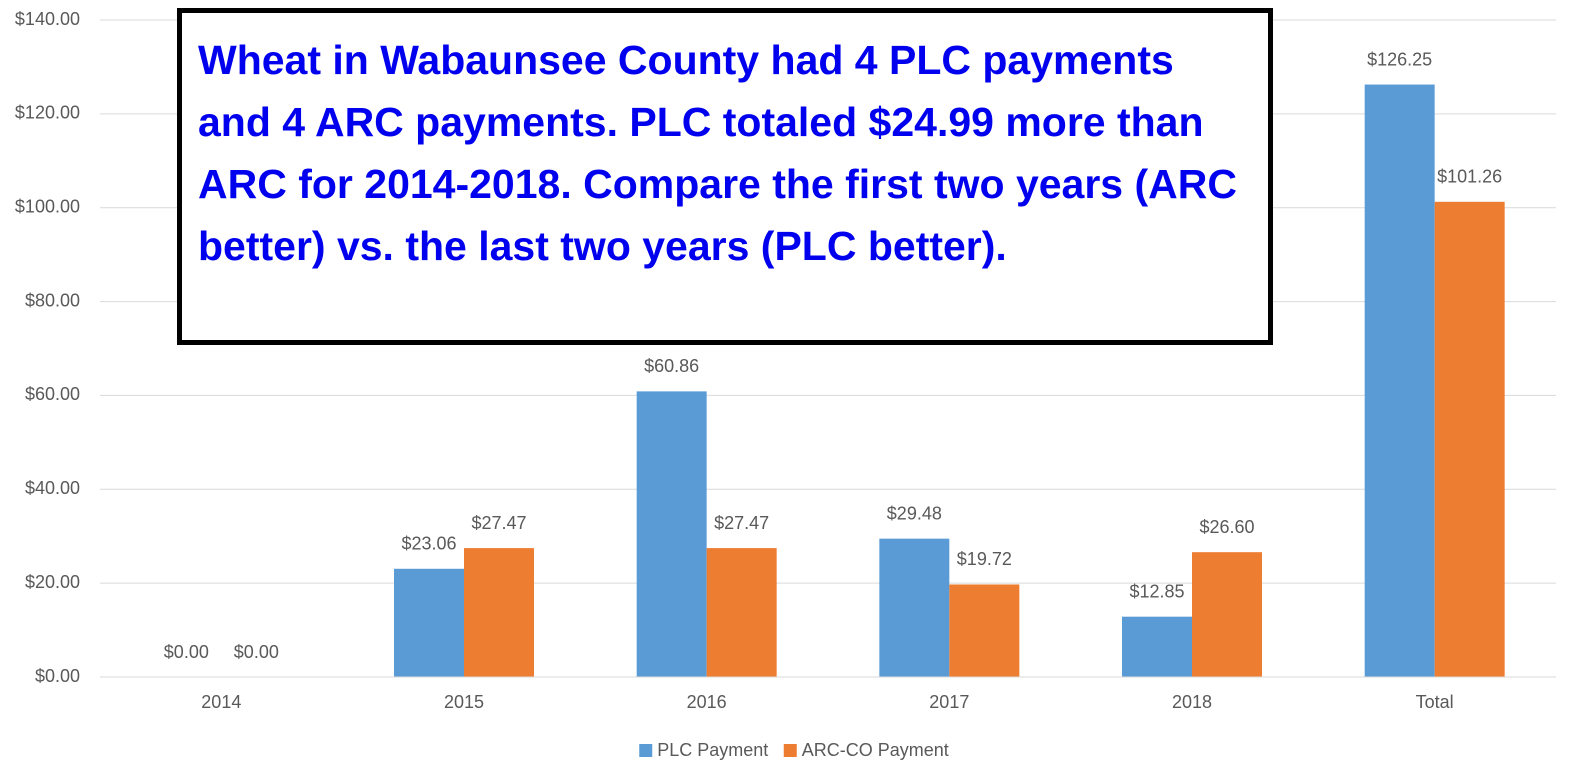 The height and width of the screenshot is (779, 1596). I want to click on y-tick-label: $20.00, so click(52, 582).